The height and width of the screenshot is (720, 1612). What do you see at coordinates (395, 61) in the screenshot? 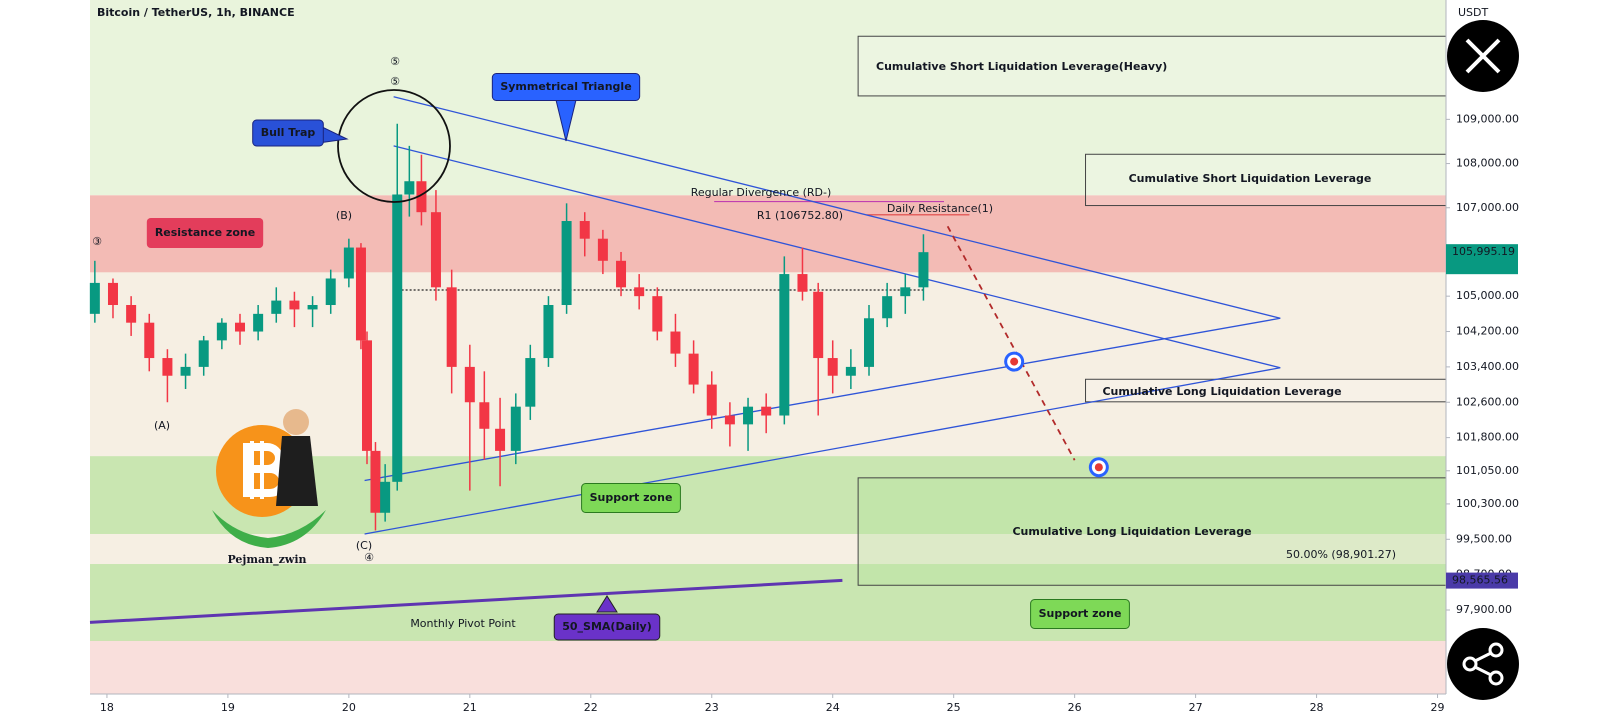
I see `annotation: ⑤` at bounding box center [395, 61].